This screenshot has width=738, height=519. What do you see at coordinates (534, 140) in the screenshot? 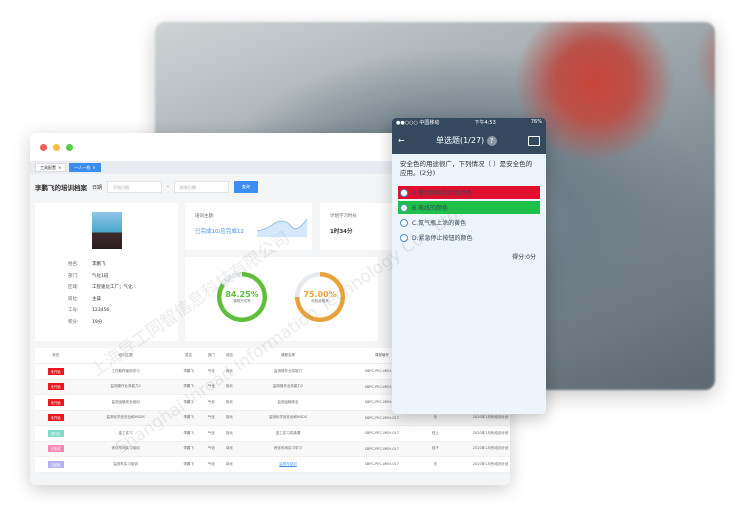
I see `answer-card-icon` at bounding box center [534, 140].